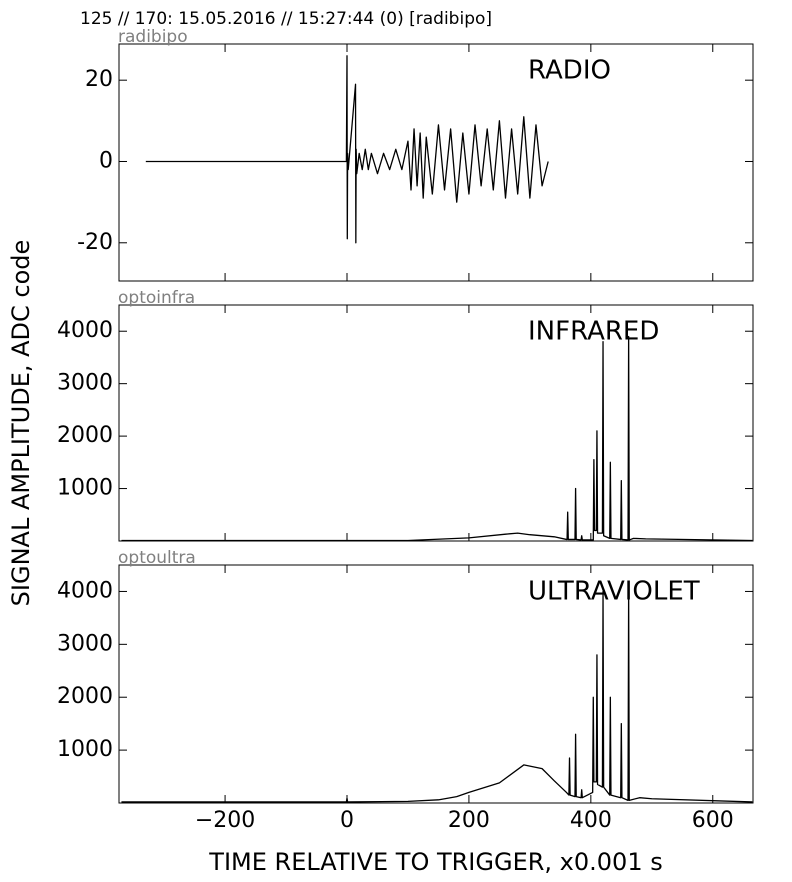 This screenshot has width=792, height=882. What do you see at coordinates (99, 79) in the screenshot?
I see `y-tick-label: 20` at bounding box center [99, 79].